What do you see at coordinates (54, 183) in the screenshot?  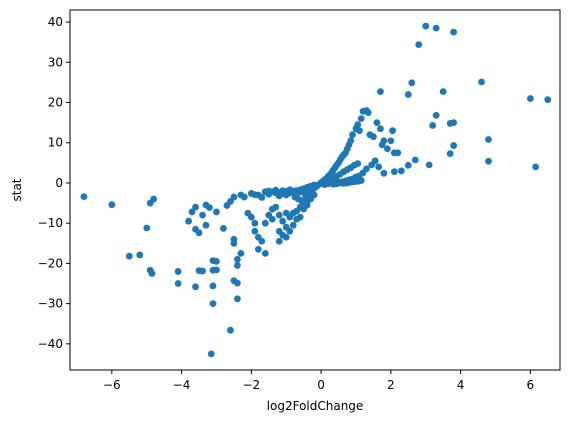 I see `y-axis-ticks: −40 −30 −20 −10 0 10 20 30 40` at bounding box center [54, 183].